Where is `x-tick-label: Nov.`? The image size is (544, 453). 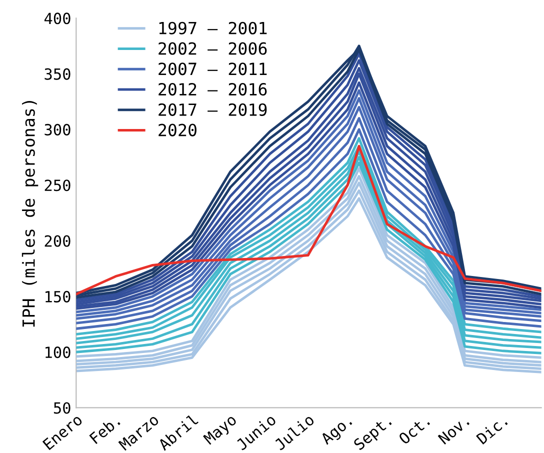 x-tick-label: Nov. is located at coordinates (454, 430).